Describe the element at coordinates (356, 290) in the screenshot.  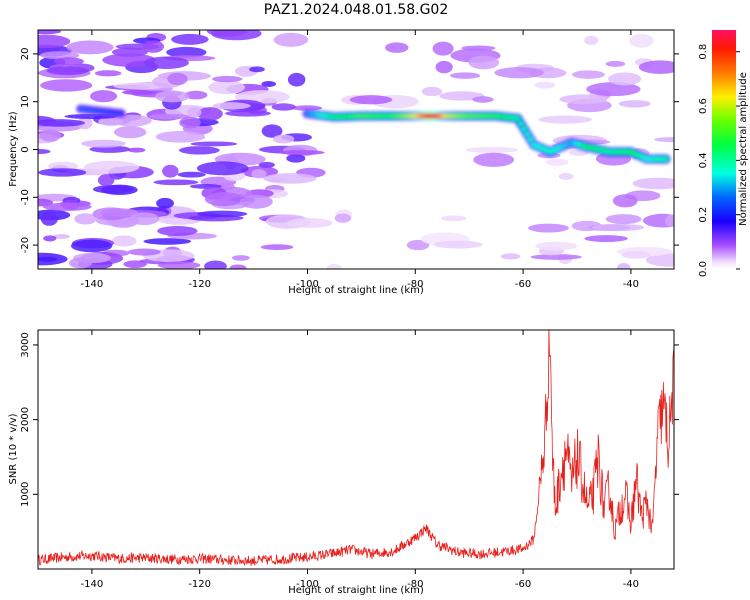
I see `spectrogram-x-axis-label: Height of straight line (km)` at that location.